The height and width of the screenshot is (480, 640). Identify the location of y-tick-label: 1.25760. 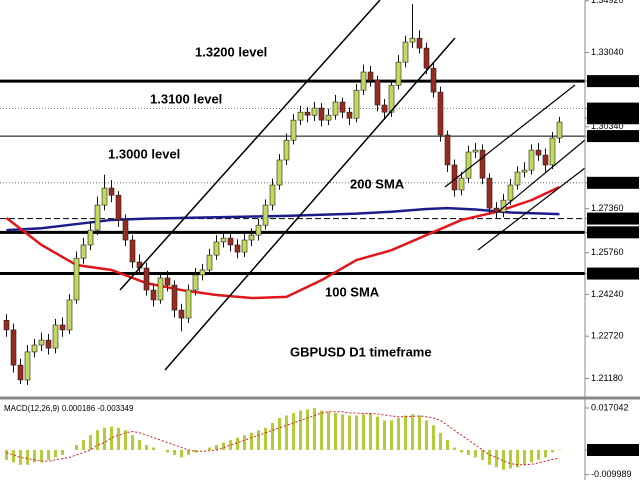
(607, 252).